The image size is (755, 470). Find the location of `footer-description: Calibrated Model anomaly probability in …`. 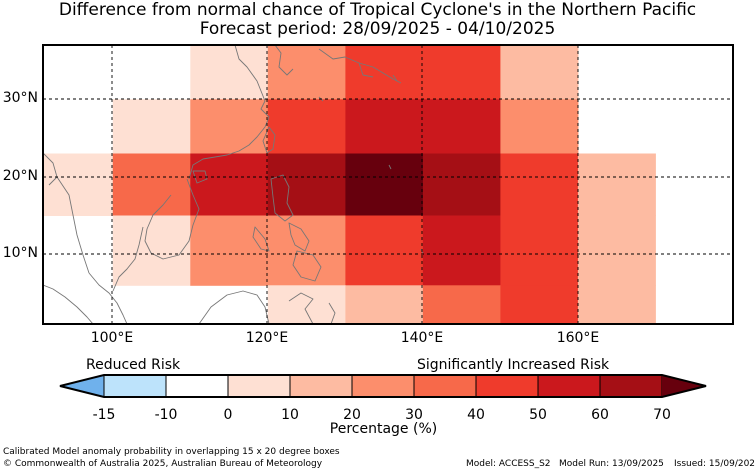

footer-description: Calibrated Model anomaly probability in … is located at coordinates (171, 452).